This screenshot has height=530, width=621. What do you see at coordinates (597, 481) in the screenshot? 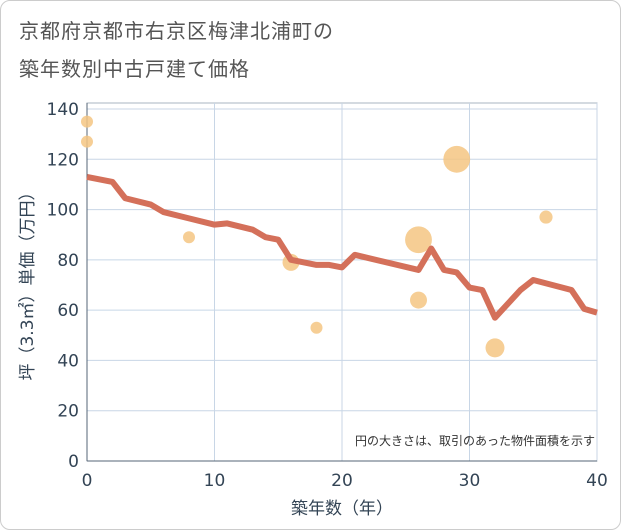
I see `x-tick-label: 40` at bounding box center [597, 481].